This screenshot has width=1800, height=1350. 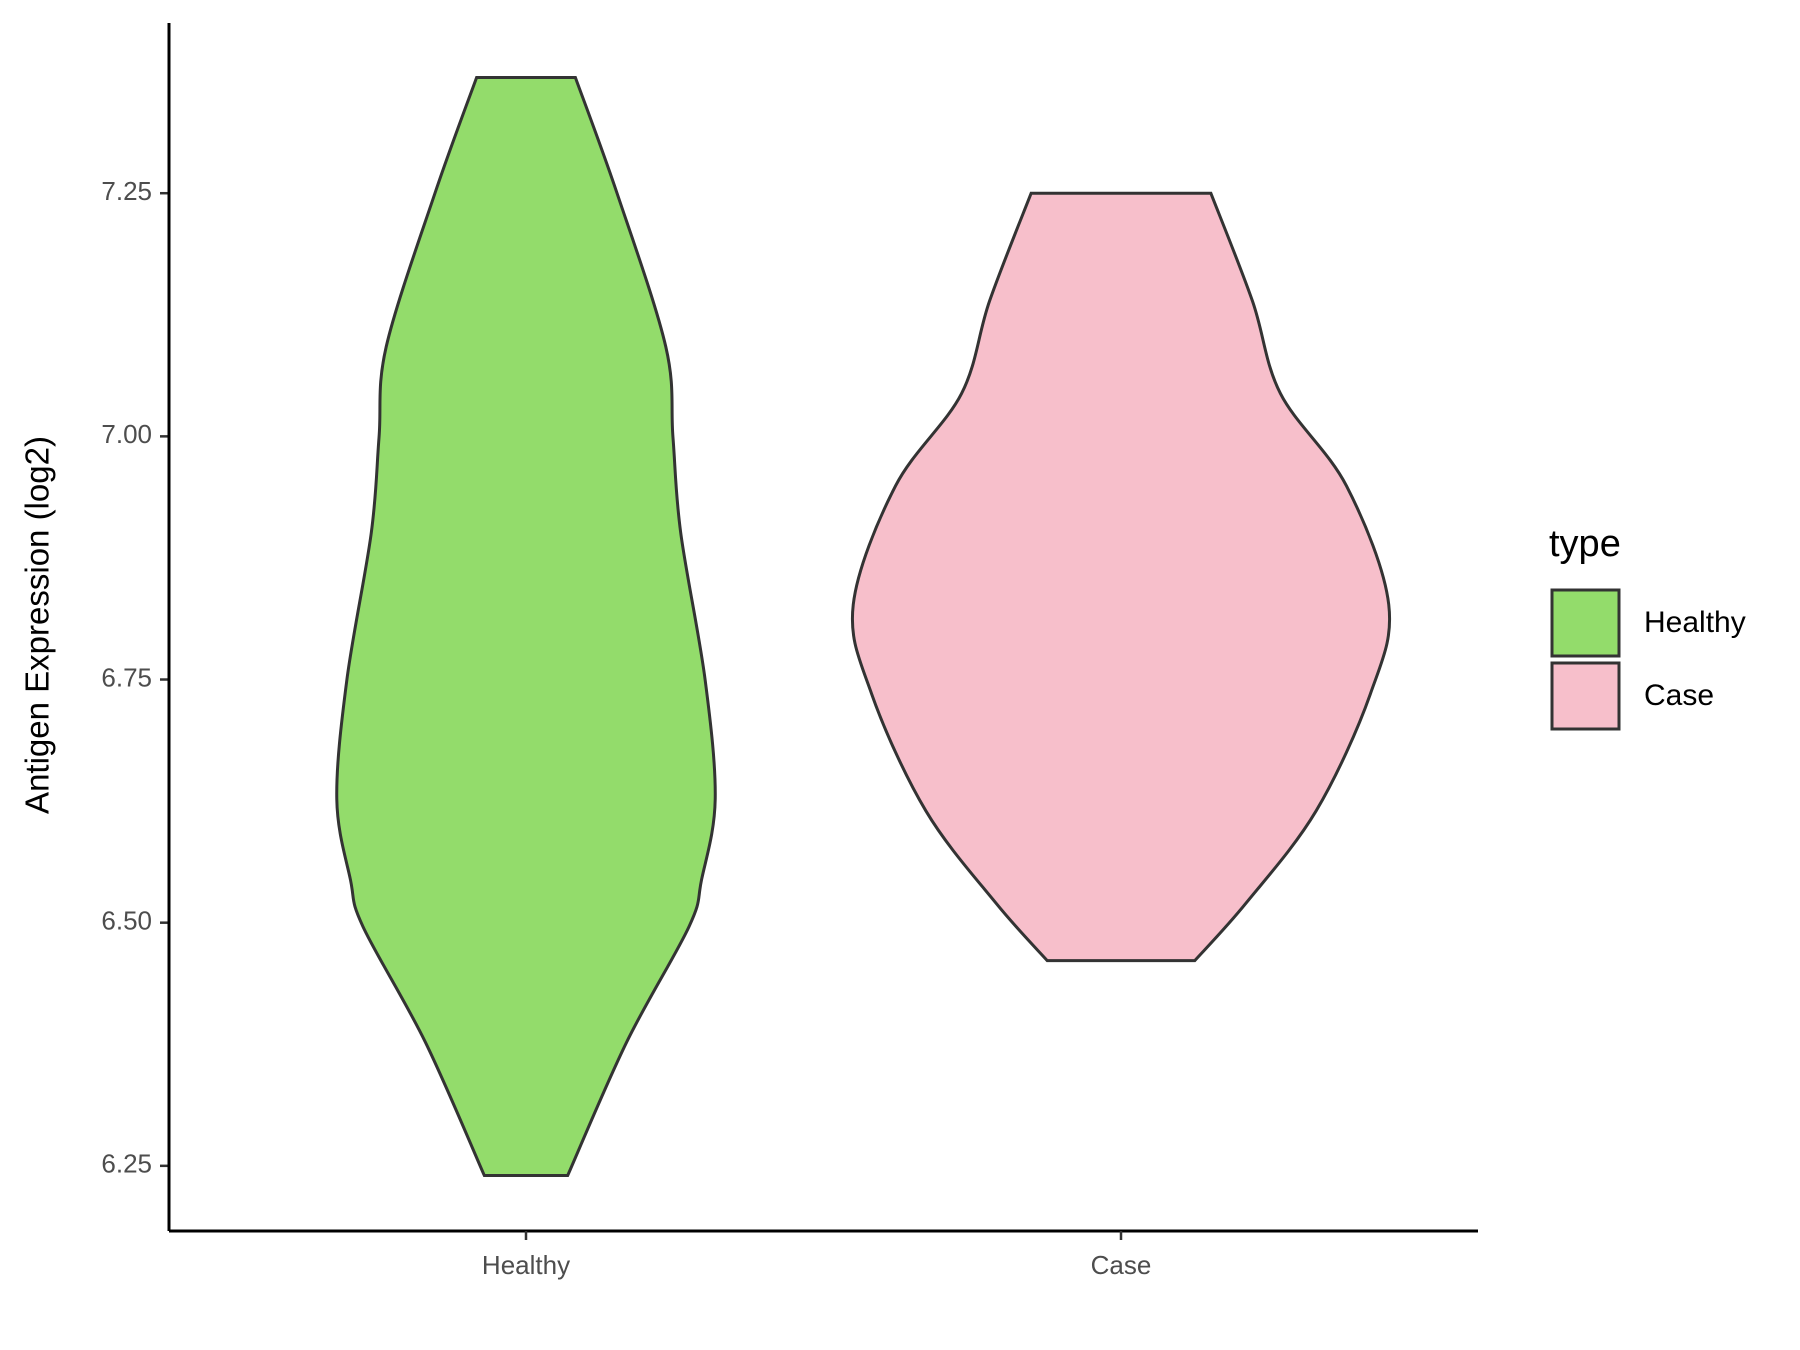 What do you see at coordinates (526, 1265) in the screenshot?
I see `x-tick-label: Healthy` at bounding box center [526, 1265].